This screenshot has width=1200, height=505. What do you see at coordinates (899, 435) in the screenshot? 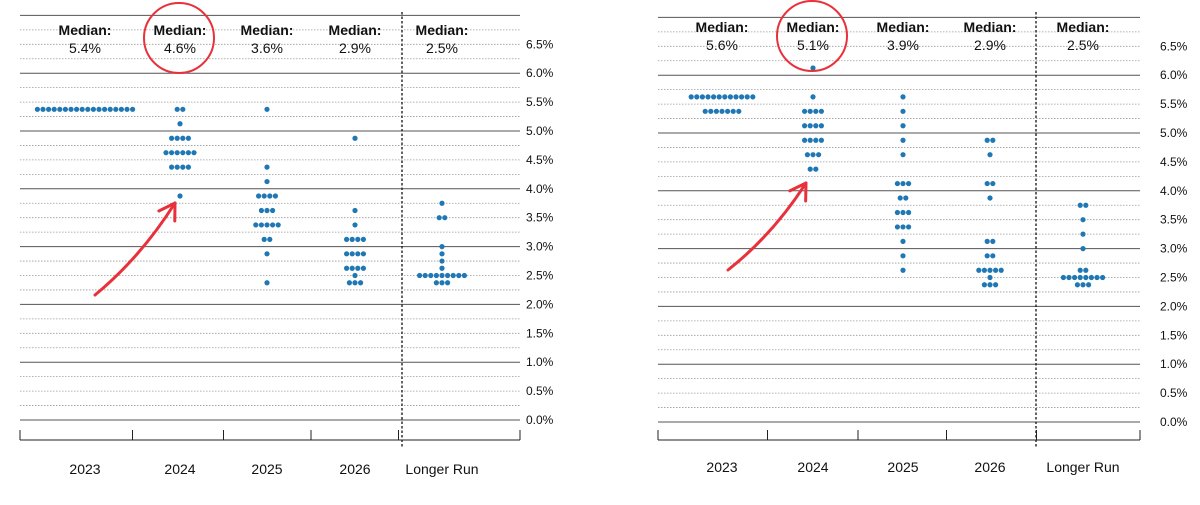
I see `x-axis` at bounding box center [899, 435].